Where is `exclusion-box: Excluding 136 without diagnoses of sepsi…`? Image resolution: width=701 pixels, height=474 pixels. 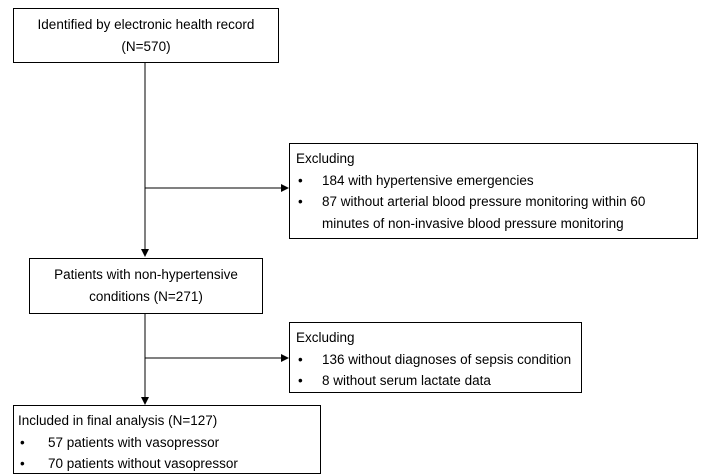 exclusion-box: Excluding 136 without diagnoses of sepsi… is located at coordinates (435, 357).